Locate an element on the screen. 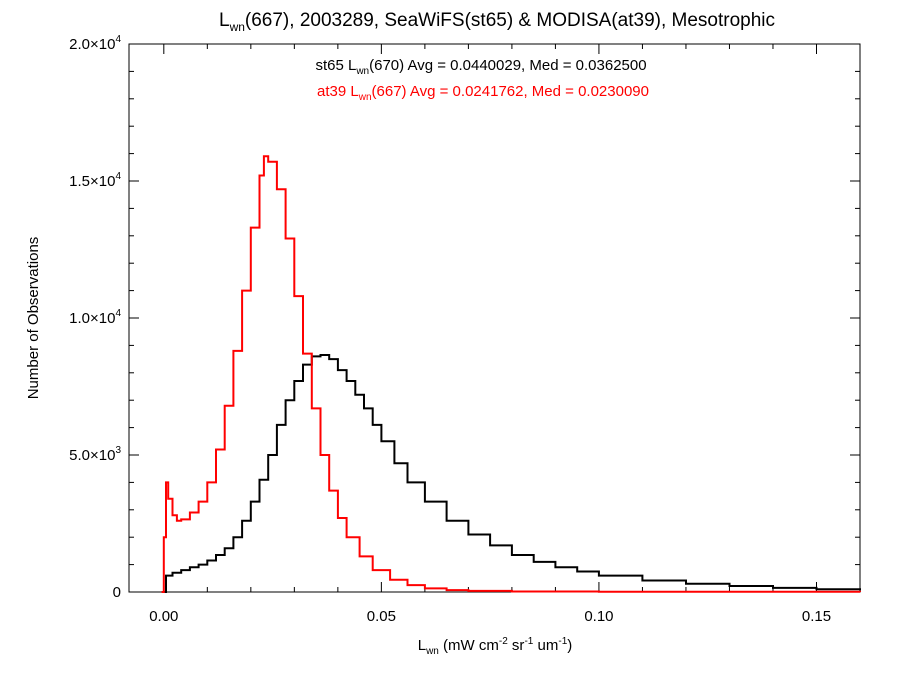 The image size is (900, 675). x-tick-label: 0.05 is located at coordinates (381, 616).